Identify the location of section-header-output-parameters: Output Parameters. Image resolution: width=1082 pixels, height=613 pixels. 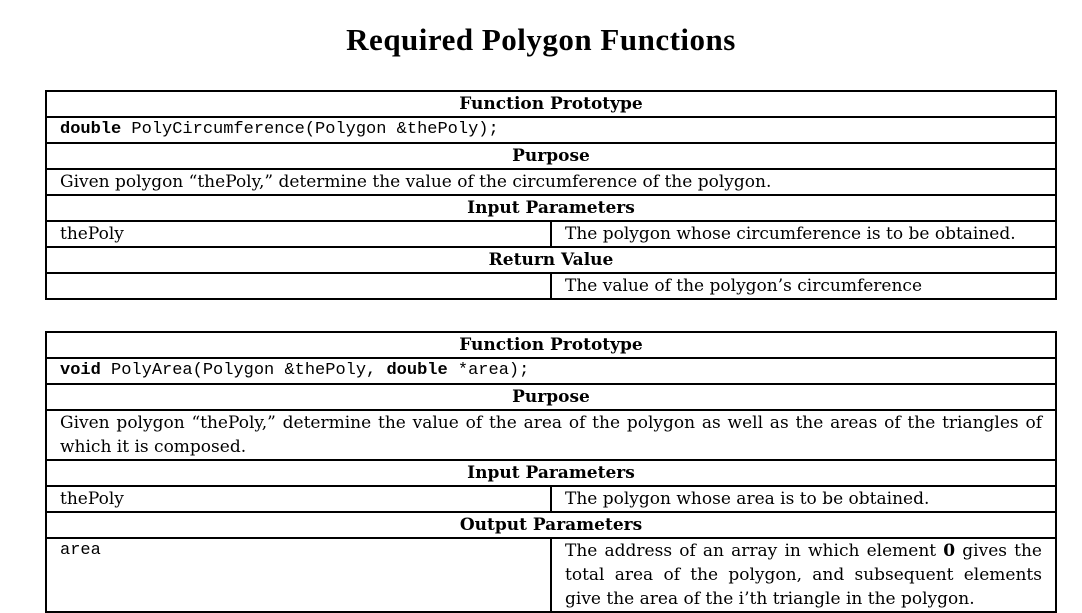
(551, 525).